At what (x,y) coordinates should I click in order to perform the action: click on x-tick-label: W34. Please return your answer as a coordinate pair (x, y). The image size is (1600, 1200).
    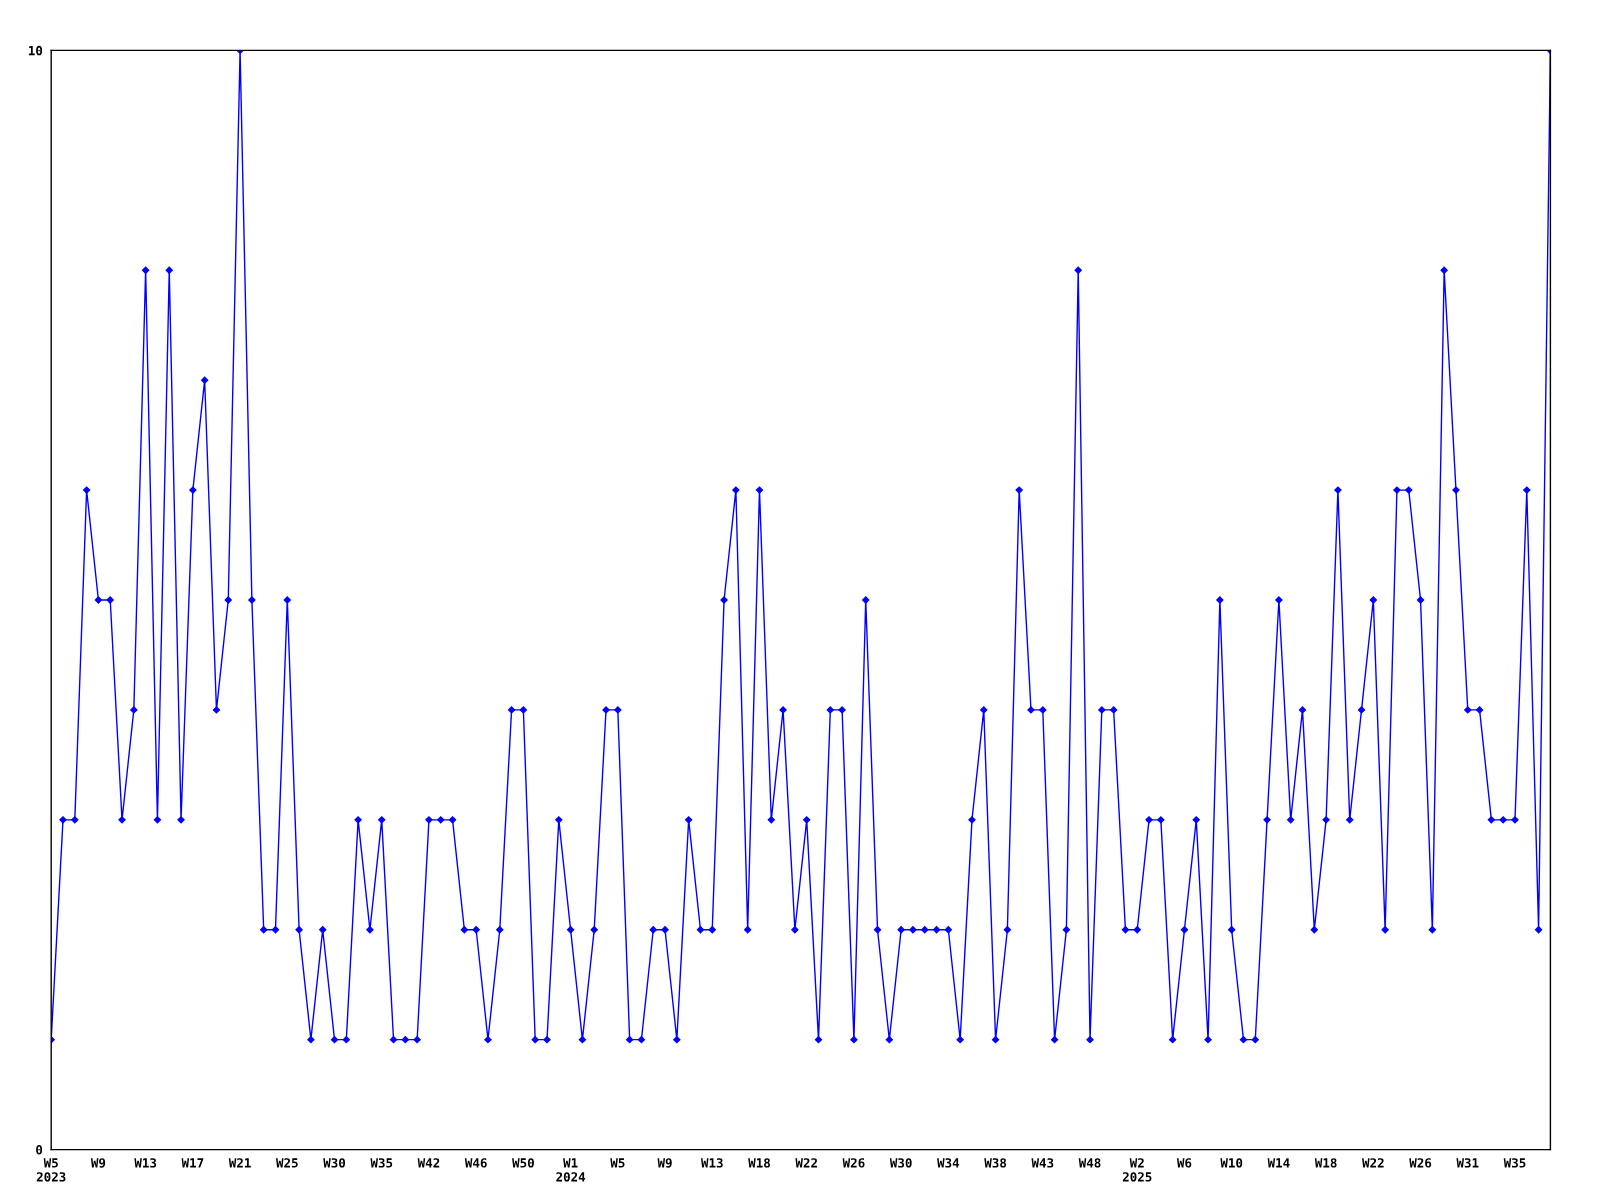
    Looking at the image, I should click on (948, 1163).